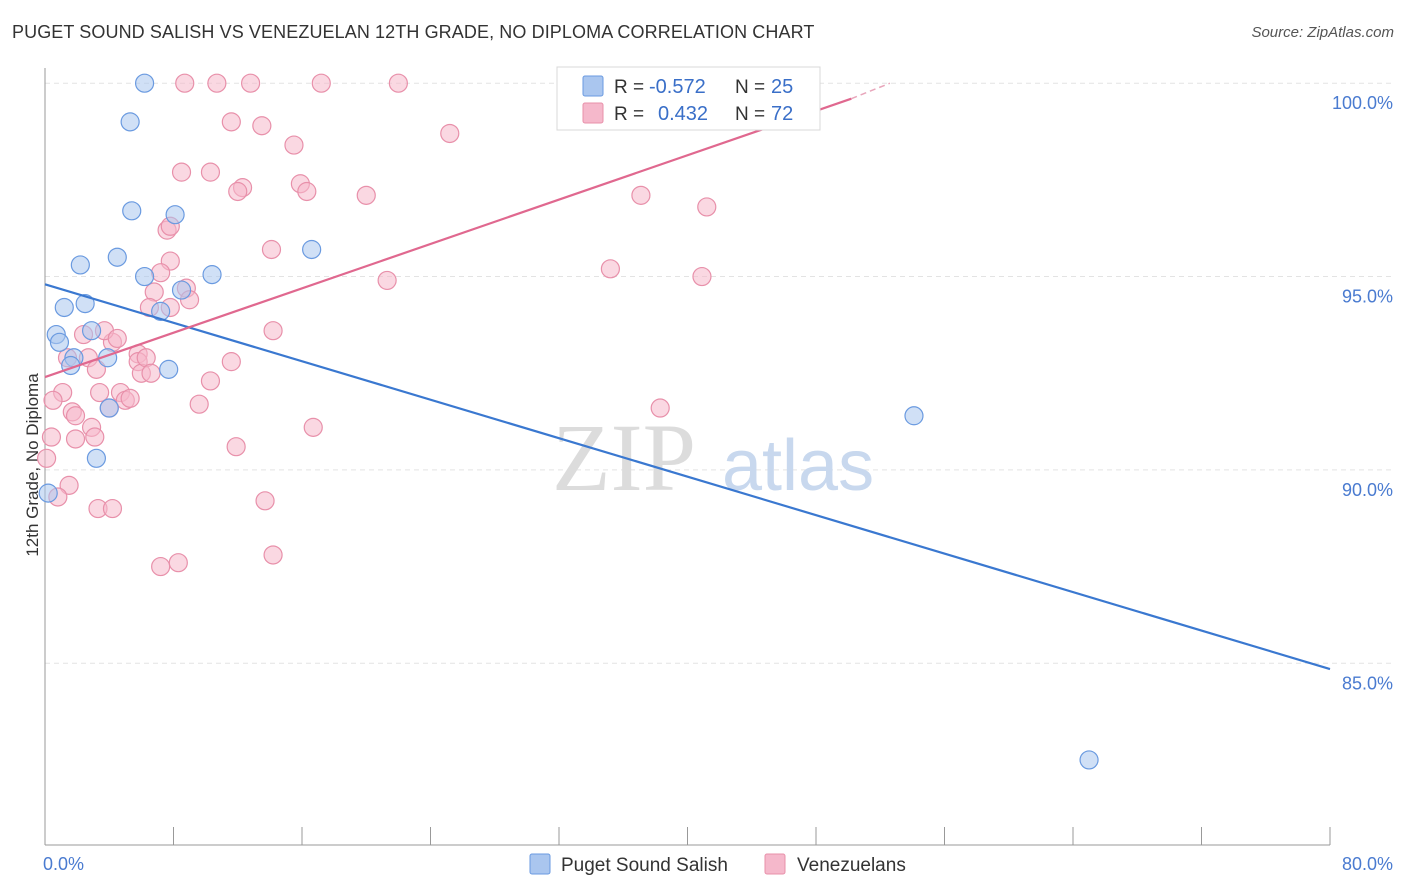 Image resolution: width=1406 pixels, height=892 pixels. What do you see at coordinates (750, 114) in the screenshot?
I see `legend-n-label-2: N =` at bounding box center [750, 114].